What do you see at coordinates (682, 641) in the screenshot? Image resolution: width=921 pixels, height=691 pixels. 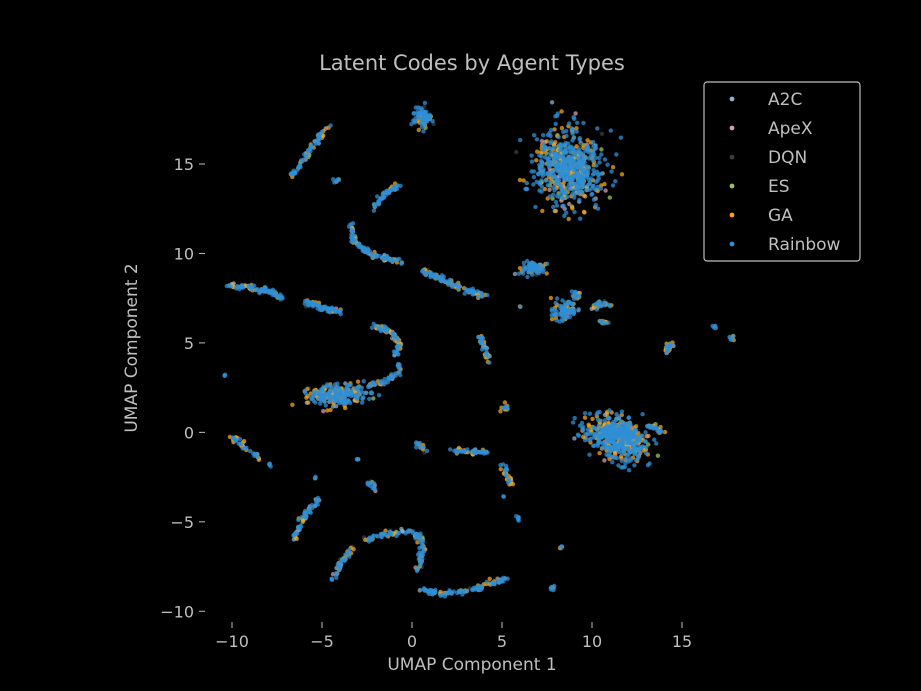 I see `x-tick-label: 15` at bounding box center [682, 641].